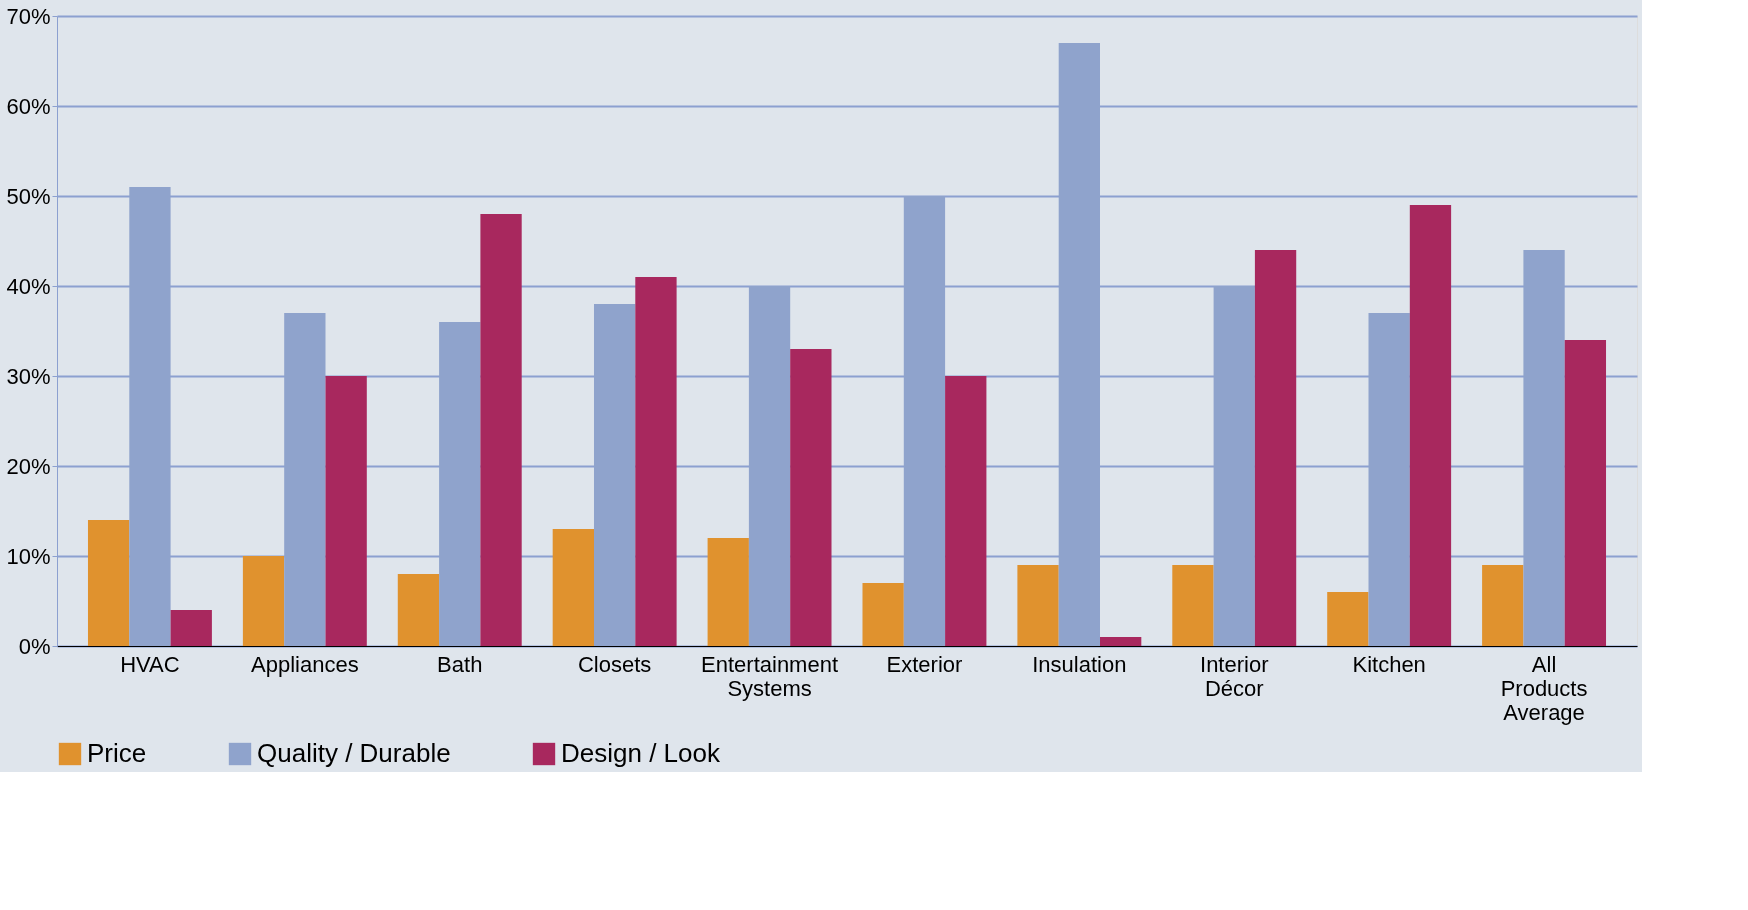  What do you see at coordinates (1544, 688) in the screenshot?
I see `x-tick-label: All Products Average` at bounding box center [1544, 688].